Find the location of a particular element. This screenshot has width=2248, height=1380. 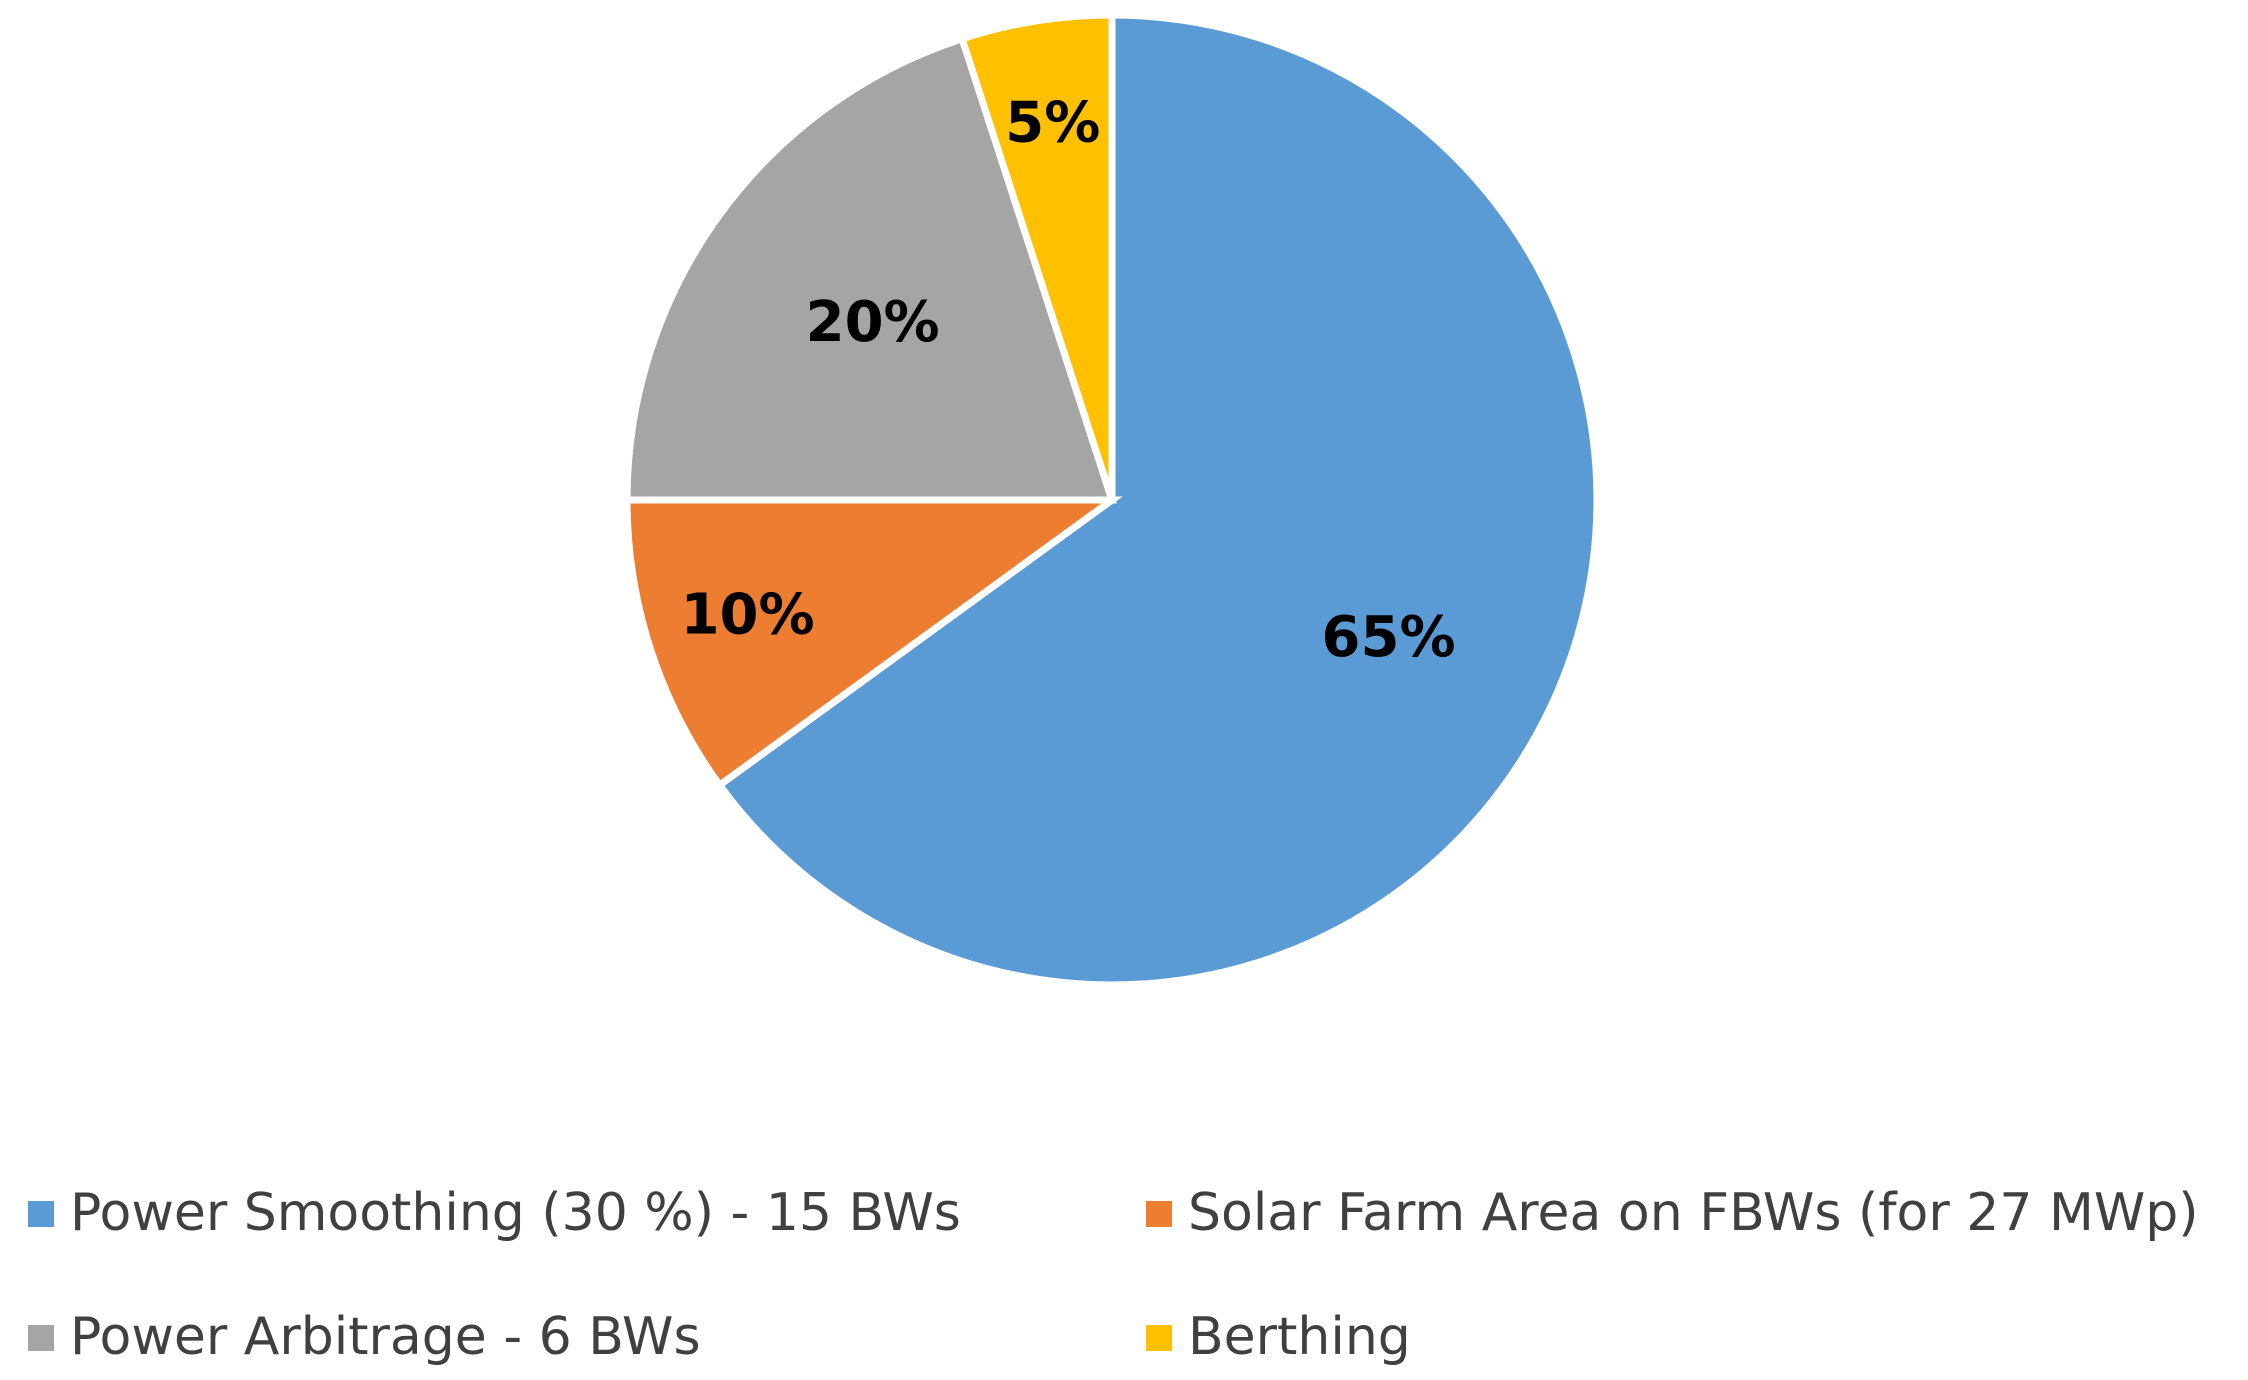

data-label-2: 10% is located at coordinates (748, 615).